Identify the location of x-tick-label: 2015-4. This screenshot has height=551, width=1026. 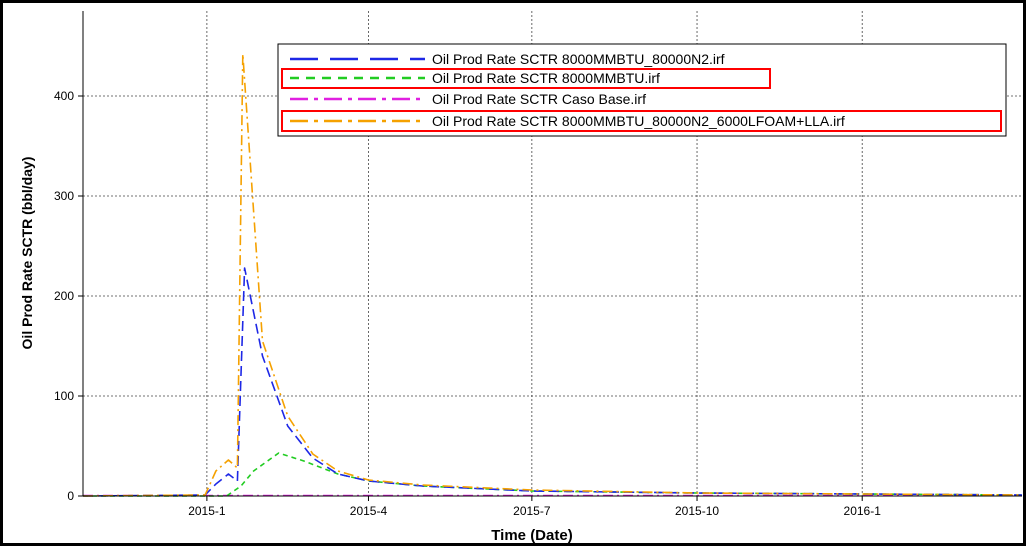
(369, 511).